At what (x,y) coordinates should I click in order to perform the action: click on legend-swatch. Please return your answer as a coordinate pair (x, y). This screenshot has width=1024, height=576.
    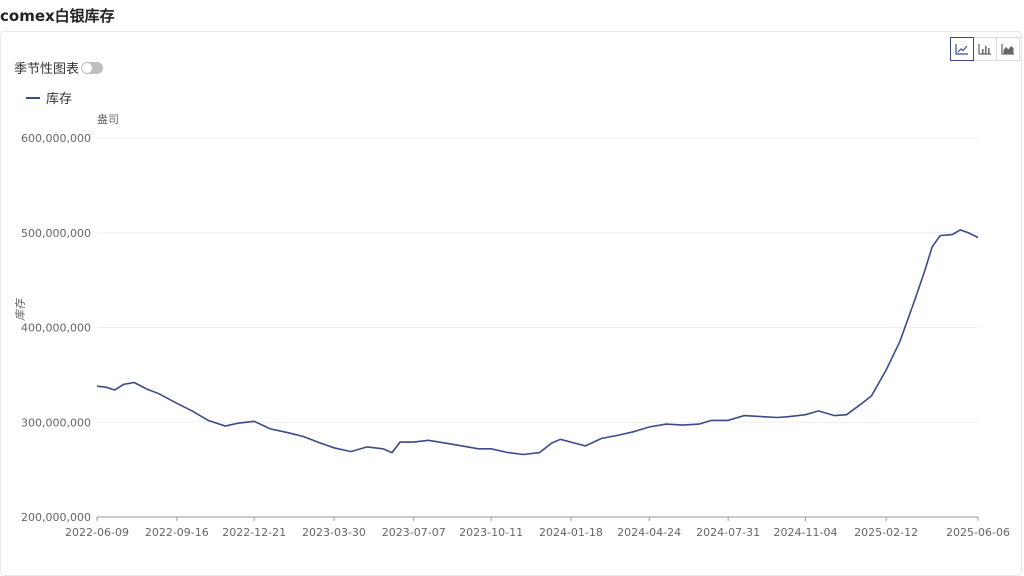
    Looking at the image, I should click on (33, 97).